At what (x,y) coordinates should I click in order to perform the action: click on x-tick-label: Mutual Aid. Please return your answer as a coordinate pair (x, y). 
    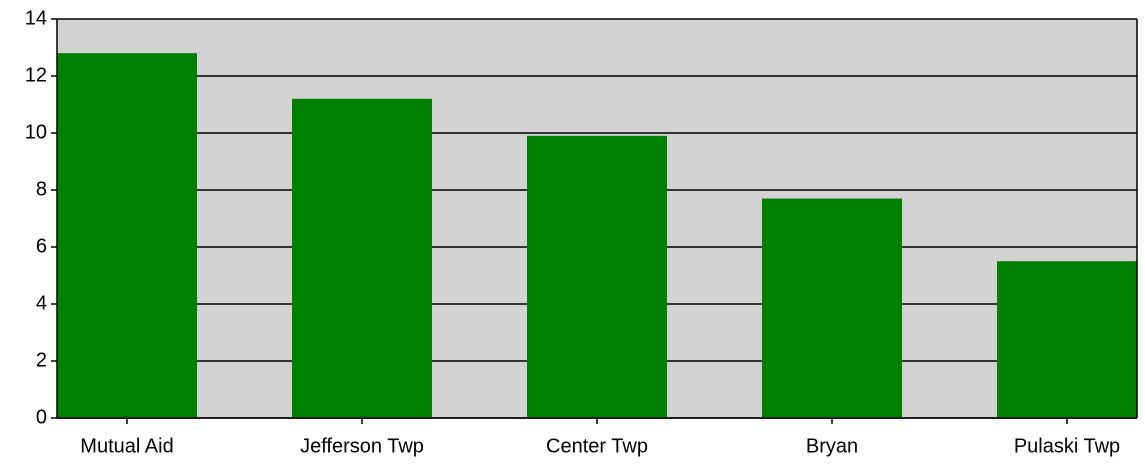
    Looking at the image, I should click on (126, 446).